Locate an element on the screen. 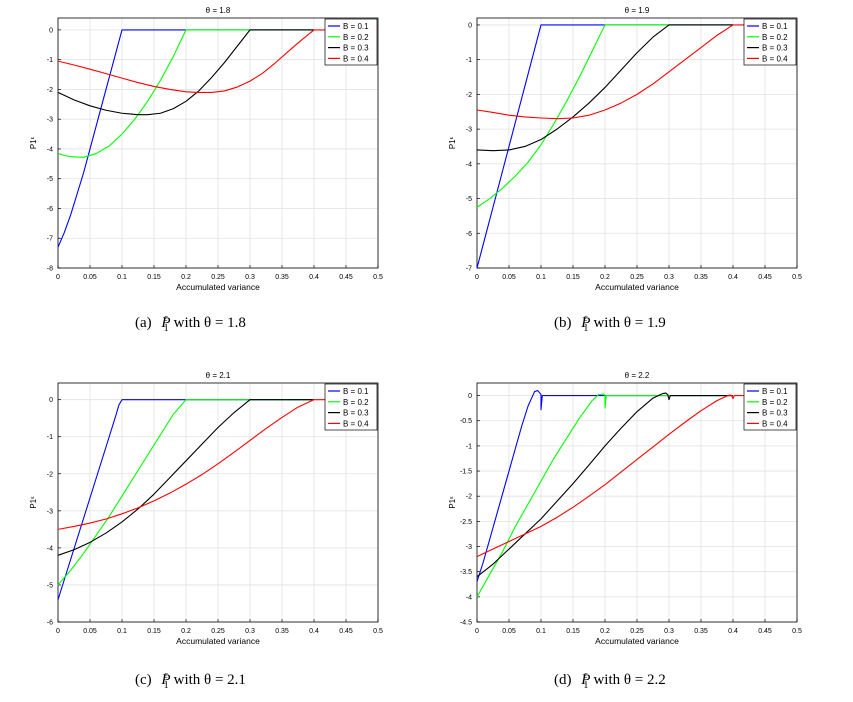 Image resolution: width=853 pixels, height=702 pixels. chart-title: θ = 1.8 is located at coordinates (218, 10).